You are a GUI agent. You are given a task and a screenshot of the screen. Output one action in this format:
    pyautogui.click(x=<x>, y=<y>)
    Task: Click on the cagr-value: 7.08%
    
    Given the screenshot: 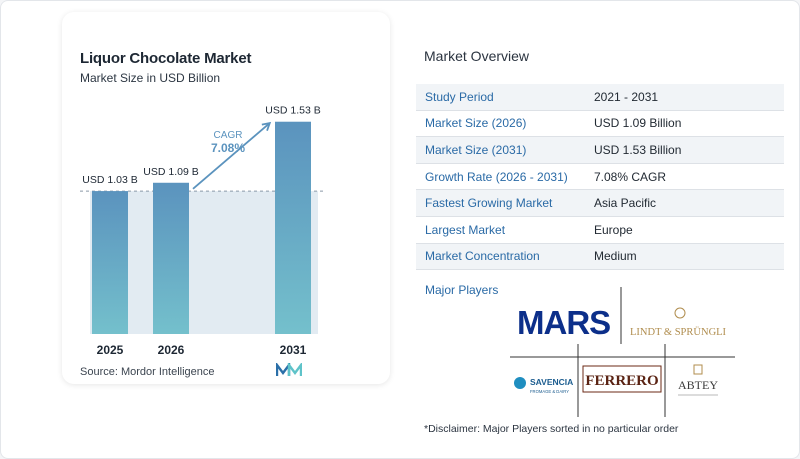 What is the action you would take?
    pyautogui.click(x=228, y=148)
    